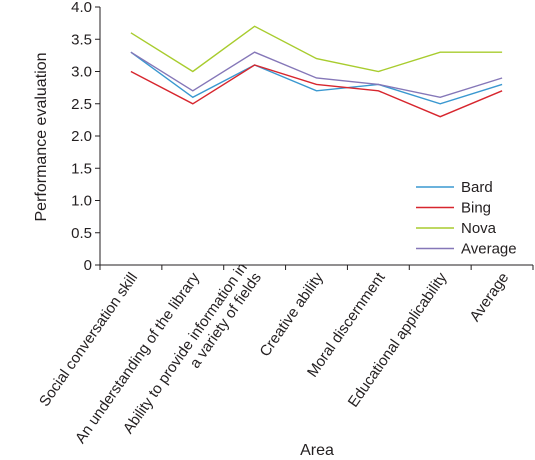 The width and height of the screenshot is (535, 460). I want to click on x-axis-title: Area, so click(317, 450).